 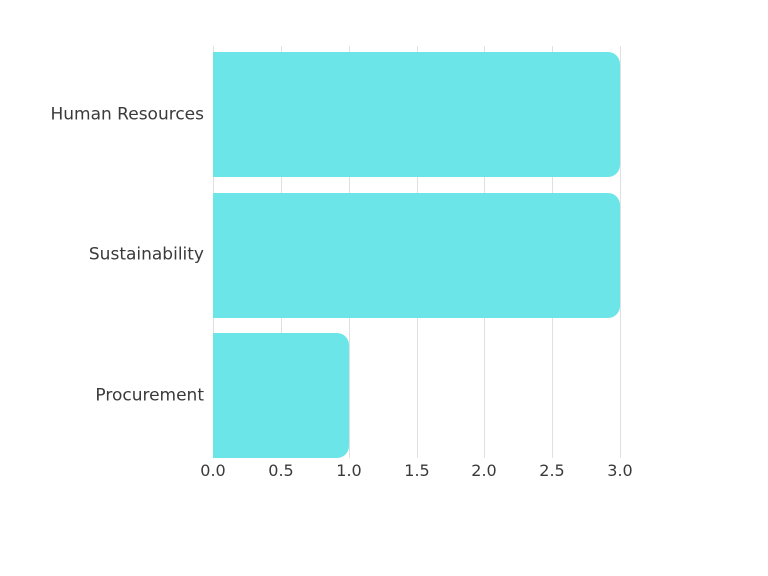 What do you see at coordinates (281, 395) in the screenshot?
I see `bar-procurement` at bounding box center [281, 395].